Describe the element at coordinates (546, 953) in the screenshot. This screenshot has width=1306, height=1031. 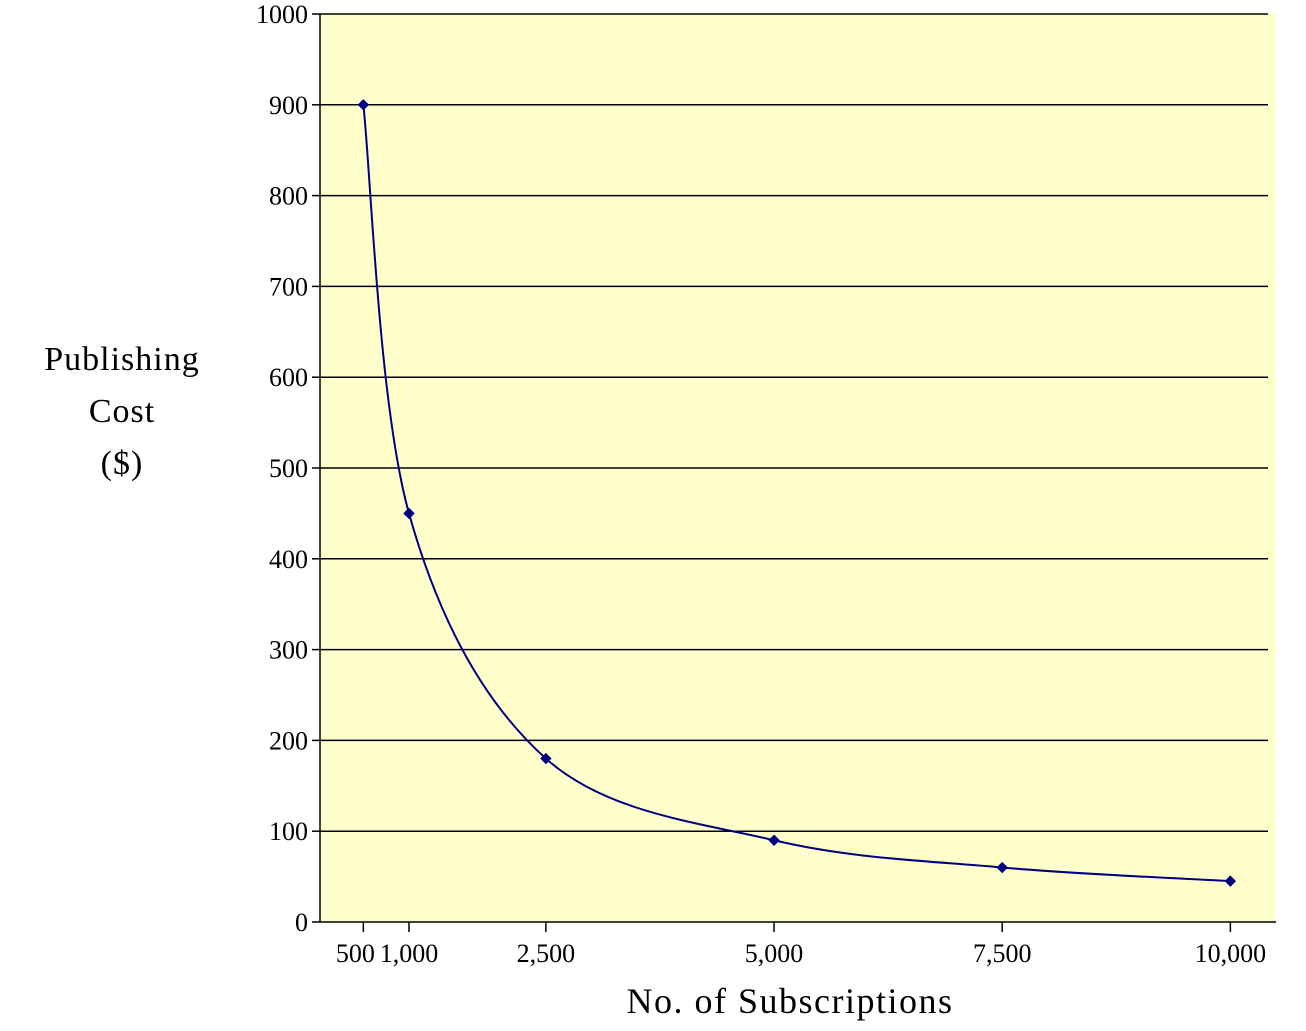
I see `x-tick-label: 2,500` at that location.